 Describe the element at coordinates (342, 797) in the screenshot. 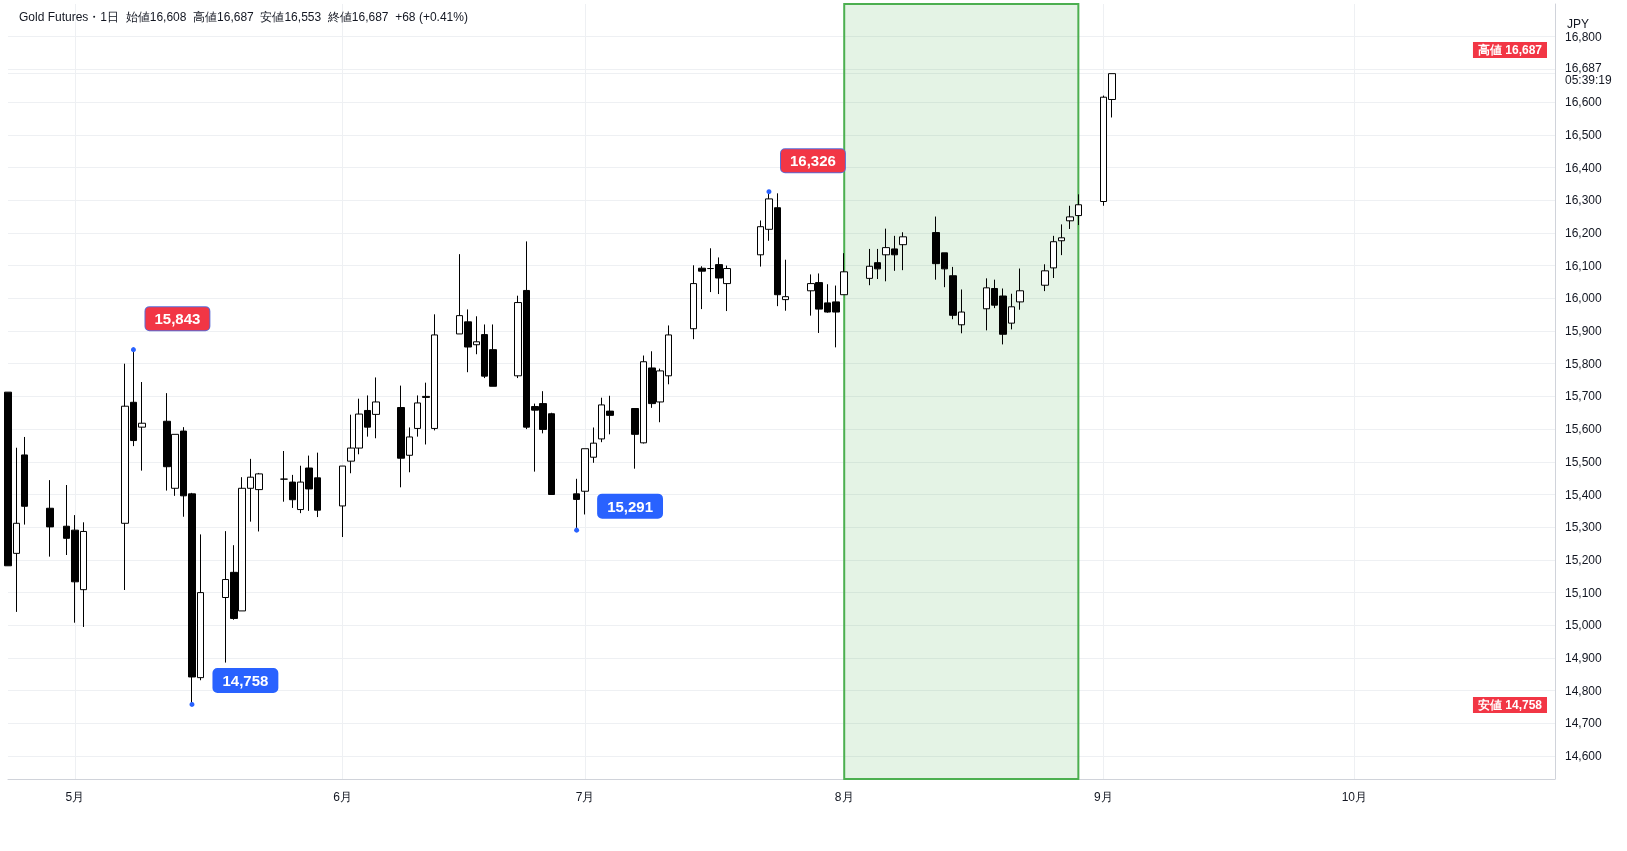

I see `x-tick-label: 6月` at that location.